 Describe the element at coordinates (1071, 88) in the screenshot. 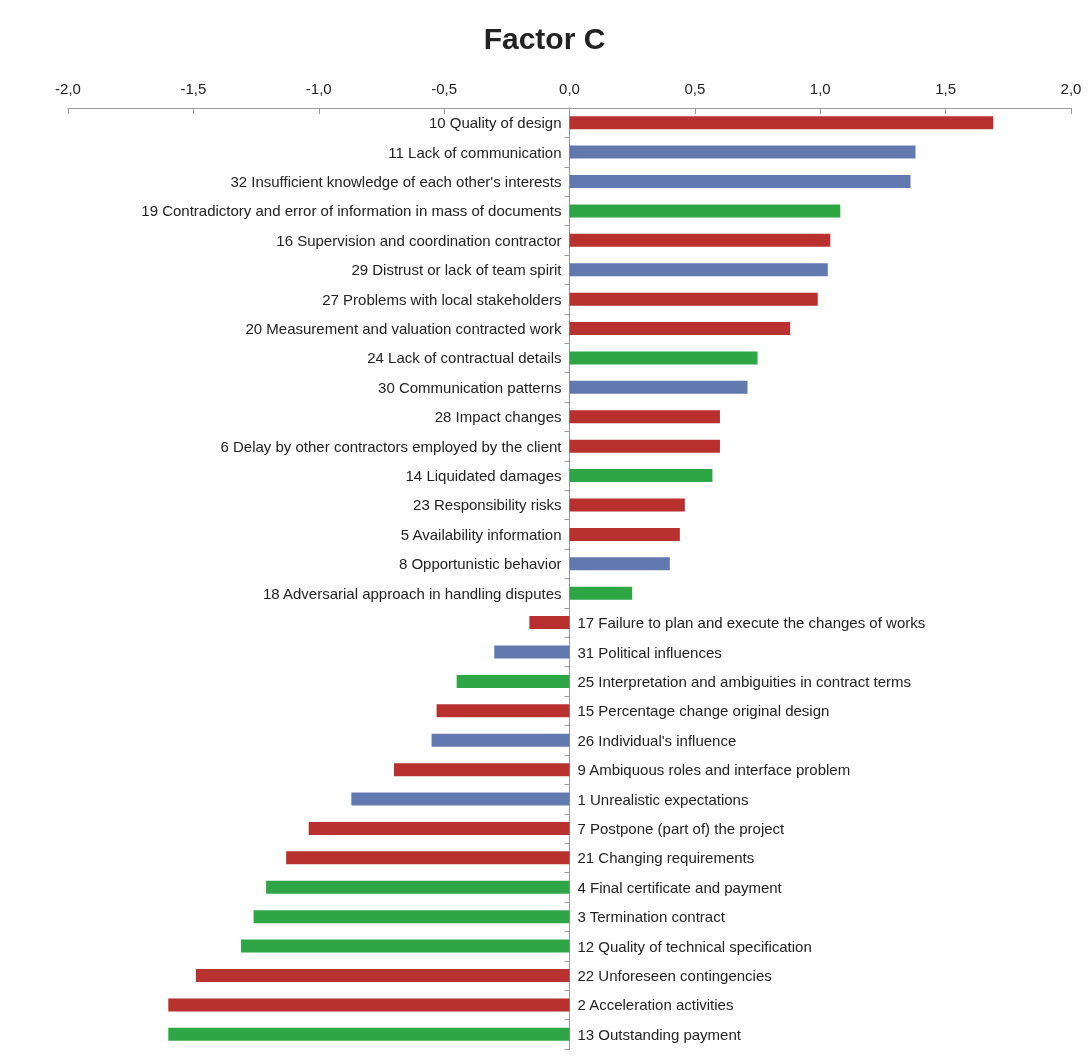

I see `x-tick-label: 2,0` at that location.